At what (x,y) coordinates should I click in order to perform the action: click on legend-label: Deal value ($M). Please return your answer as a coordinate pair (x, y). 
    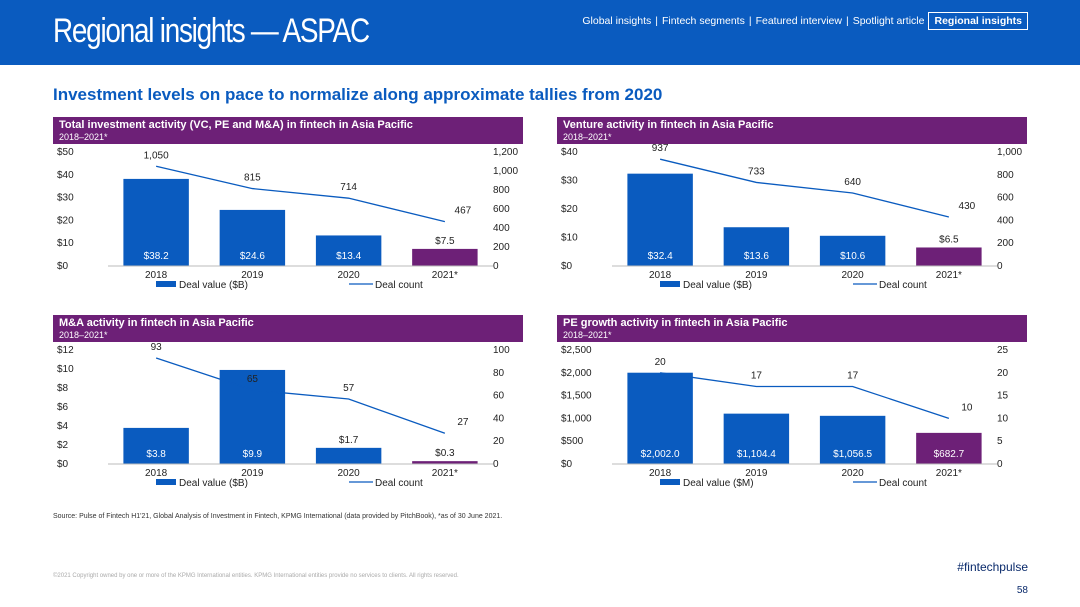
    Looking at the image, I should click on (718, 483).